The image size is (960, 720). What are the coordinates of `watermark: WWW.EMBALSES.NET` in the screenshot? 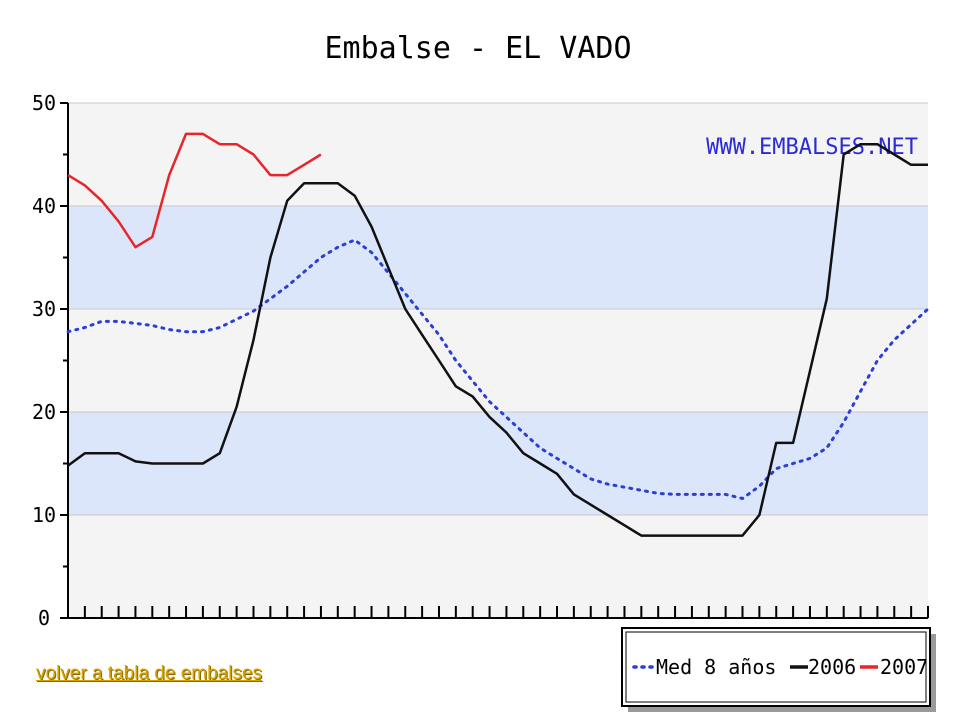 It's located at (812, 147).